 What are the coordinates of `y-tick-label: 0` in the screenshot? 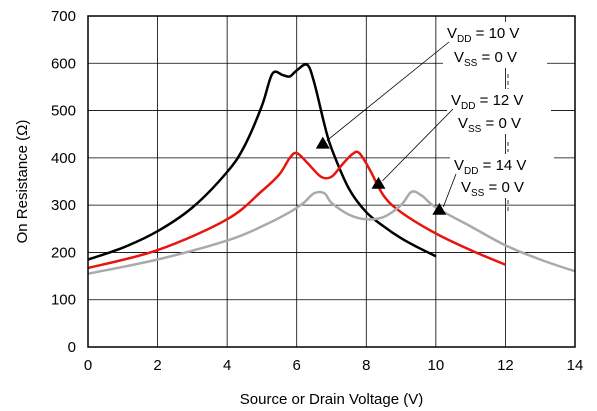 It's located at (72, 347).